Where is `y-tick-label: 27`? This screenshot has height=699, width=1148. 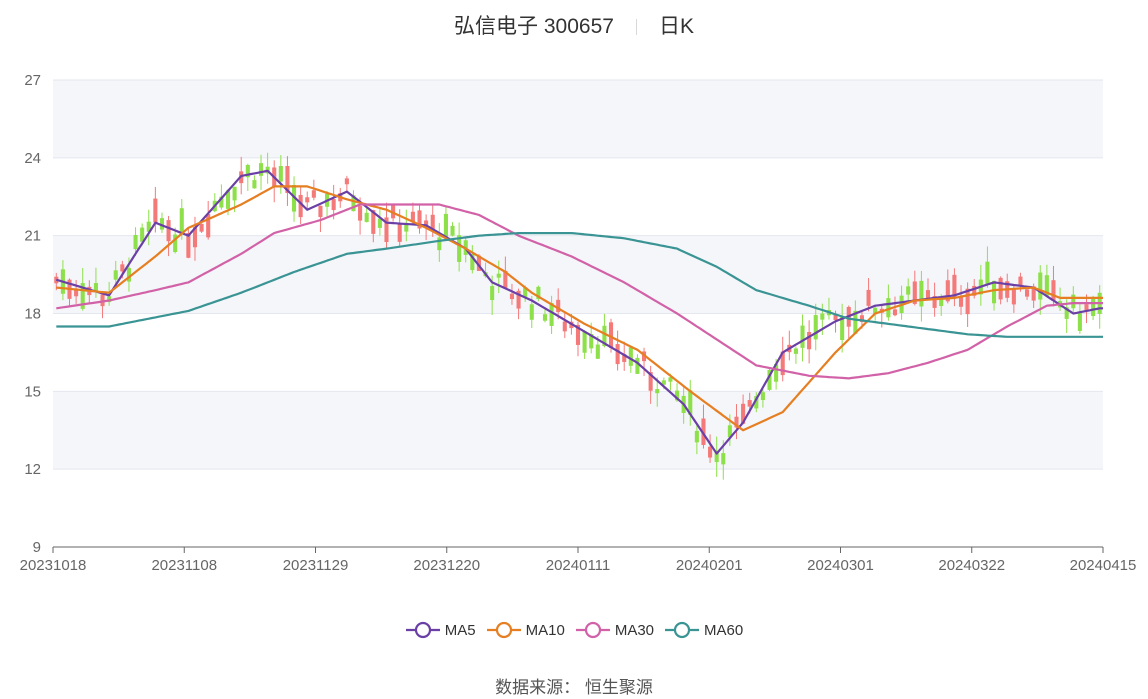
y-tick-label: 27 is located at coordinates (32, 80).